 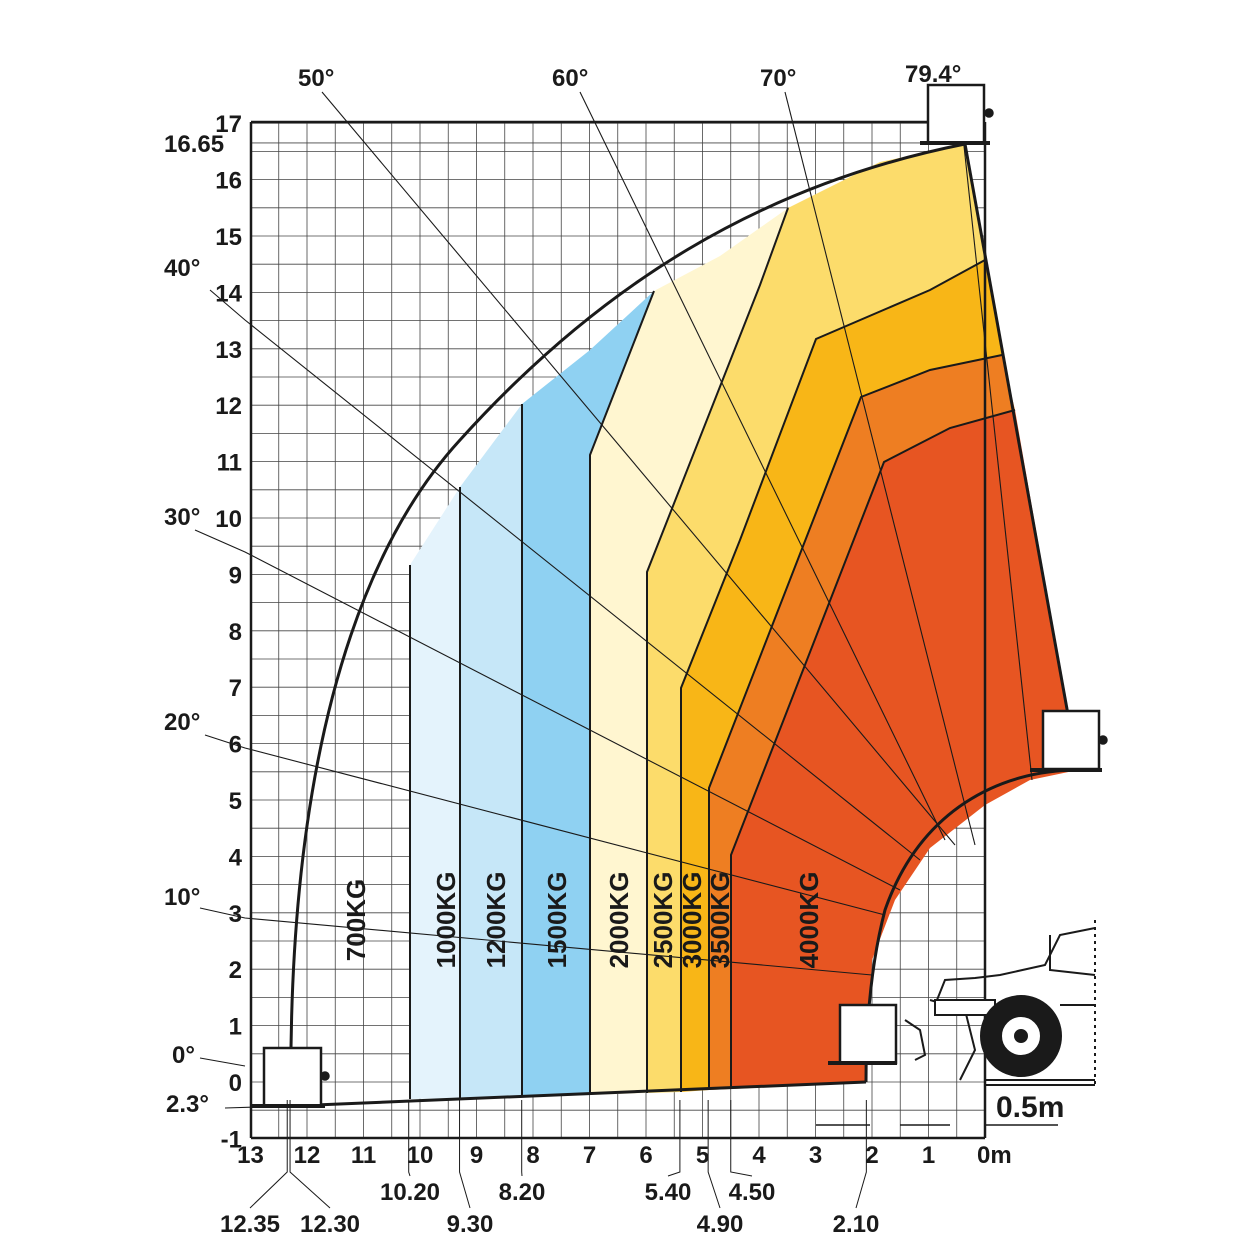 I want to click on angle-label: 30°, so click(x=182, y=517).